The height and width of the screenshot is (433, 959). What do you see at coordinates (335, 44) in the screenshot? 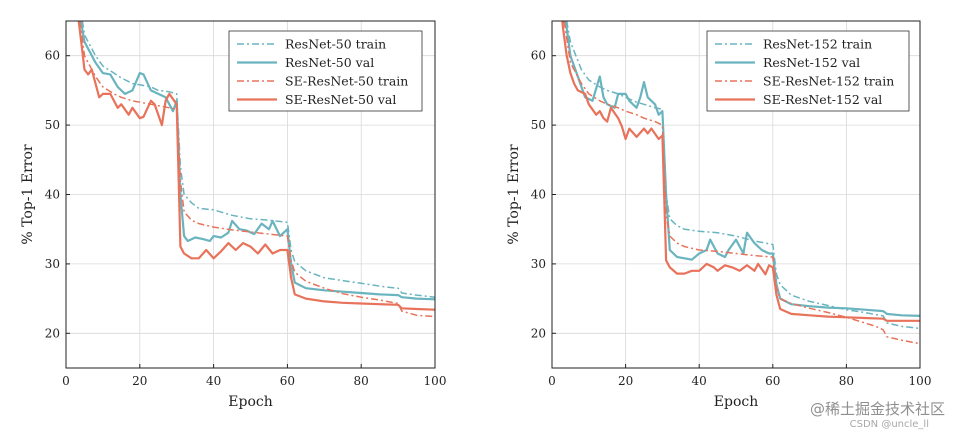
I see `legend-label-1: ResNet-50 train` at bounding box center [335, 44].